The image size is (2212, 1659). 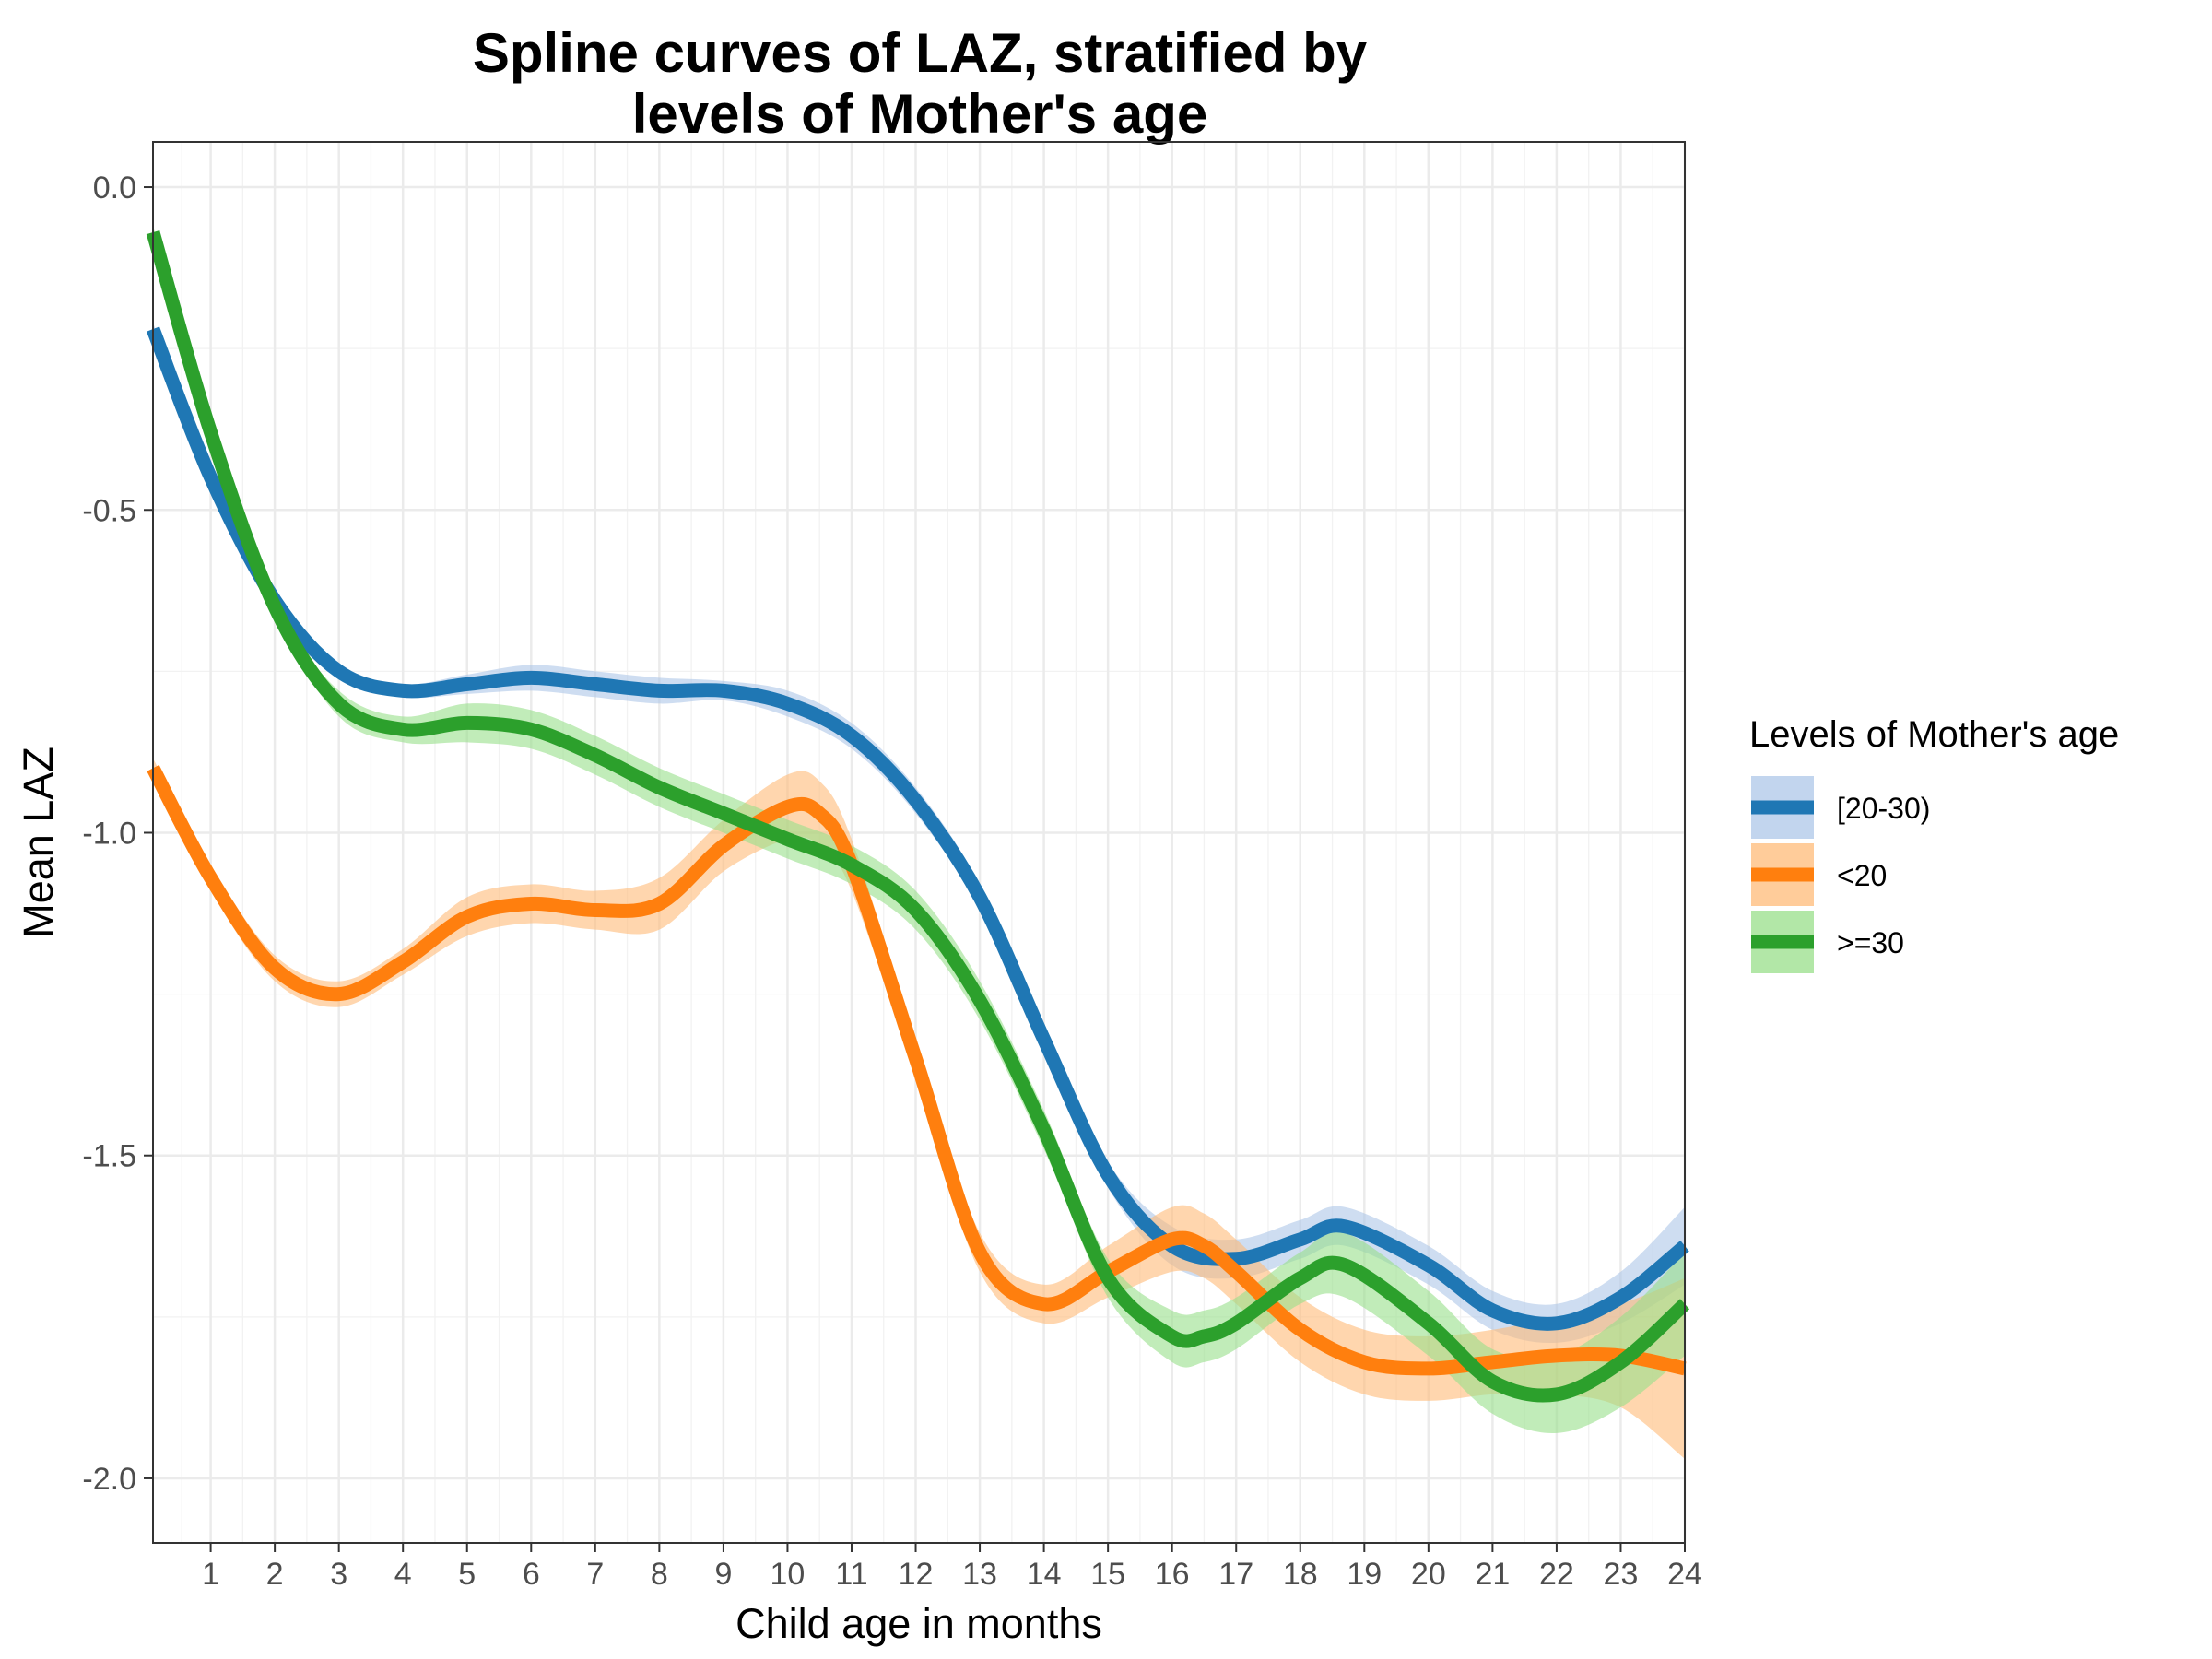 I want to click on x-tick-label: 18, so click(x=1300, y=1574).